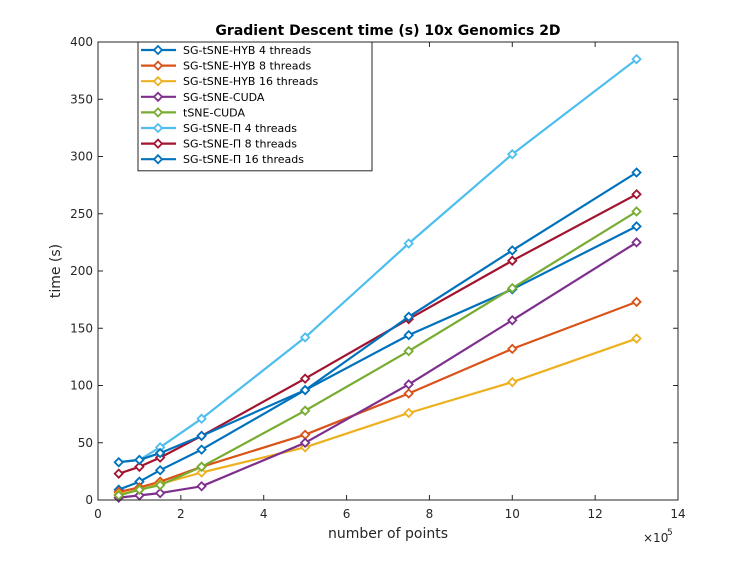 The height and width of the screenshot is (566, 750). Describe the element at coordinates (85, 443) in the screenshot. I see `y-tick-label: 50` at that location.